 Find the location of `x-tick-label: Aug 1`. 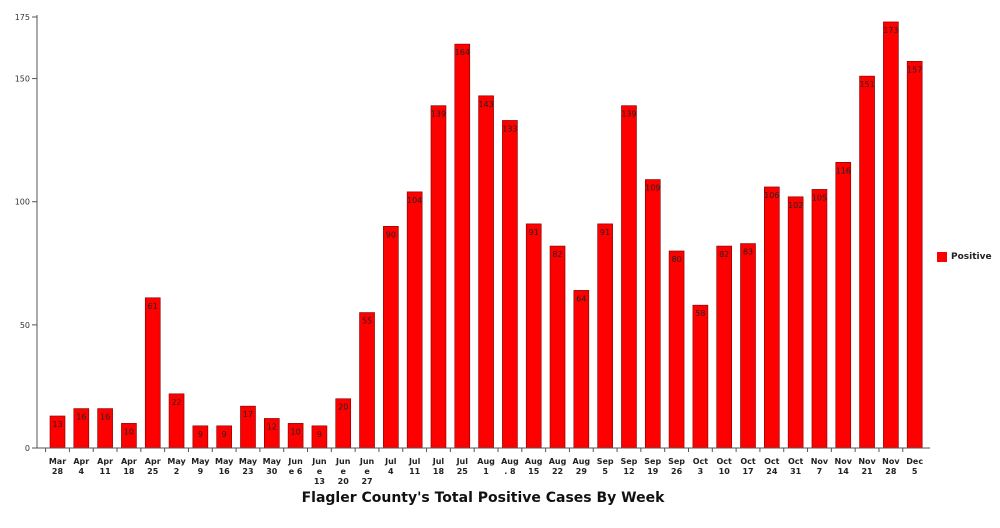

x-tick-label: Aug 1 is located at coordinates (486, 466).